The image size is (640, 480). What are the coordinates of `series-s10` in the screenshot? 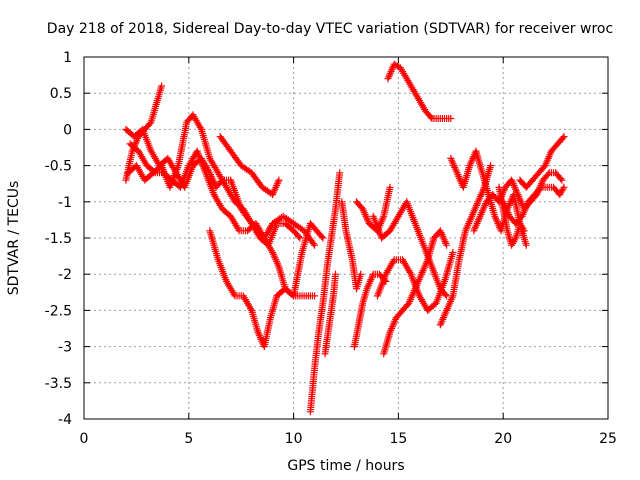 It's located at (370, 310).